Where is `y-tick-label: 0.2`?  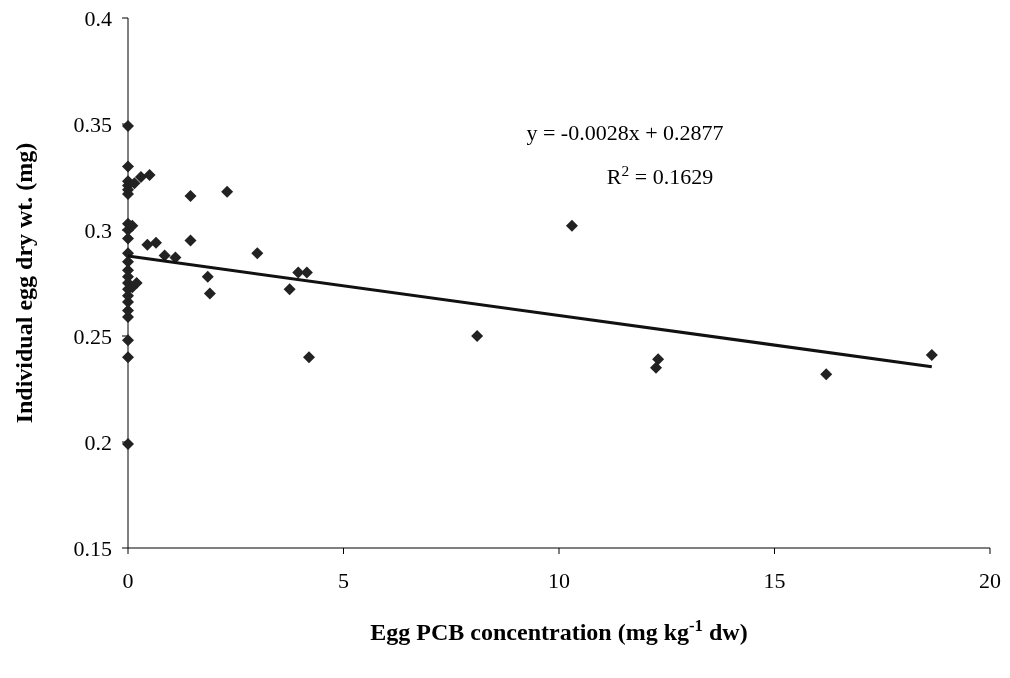
y-tick-label: 0.2 is located at coordinates (98, 442).